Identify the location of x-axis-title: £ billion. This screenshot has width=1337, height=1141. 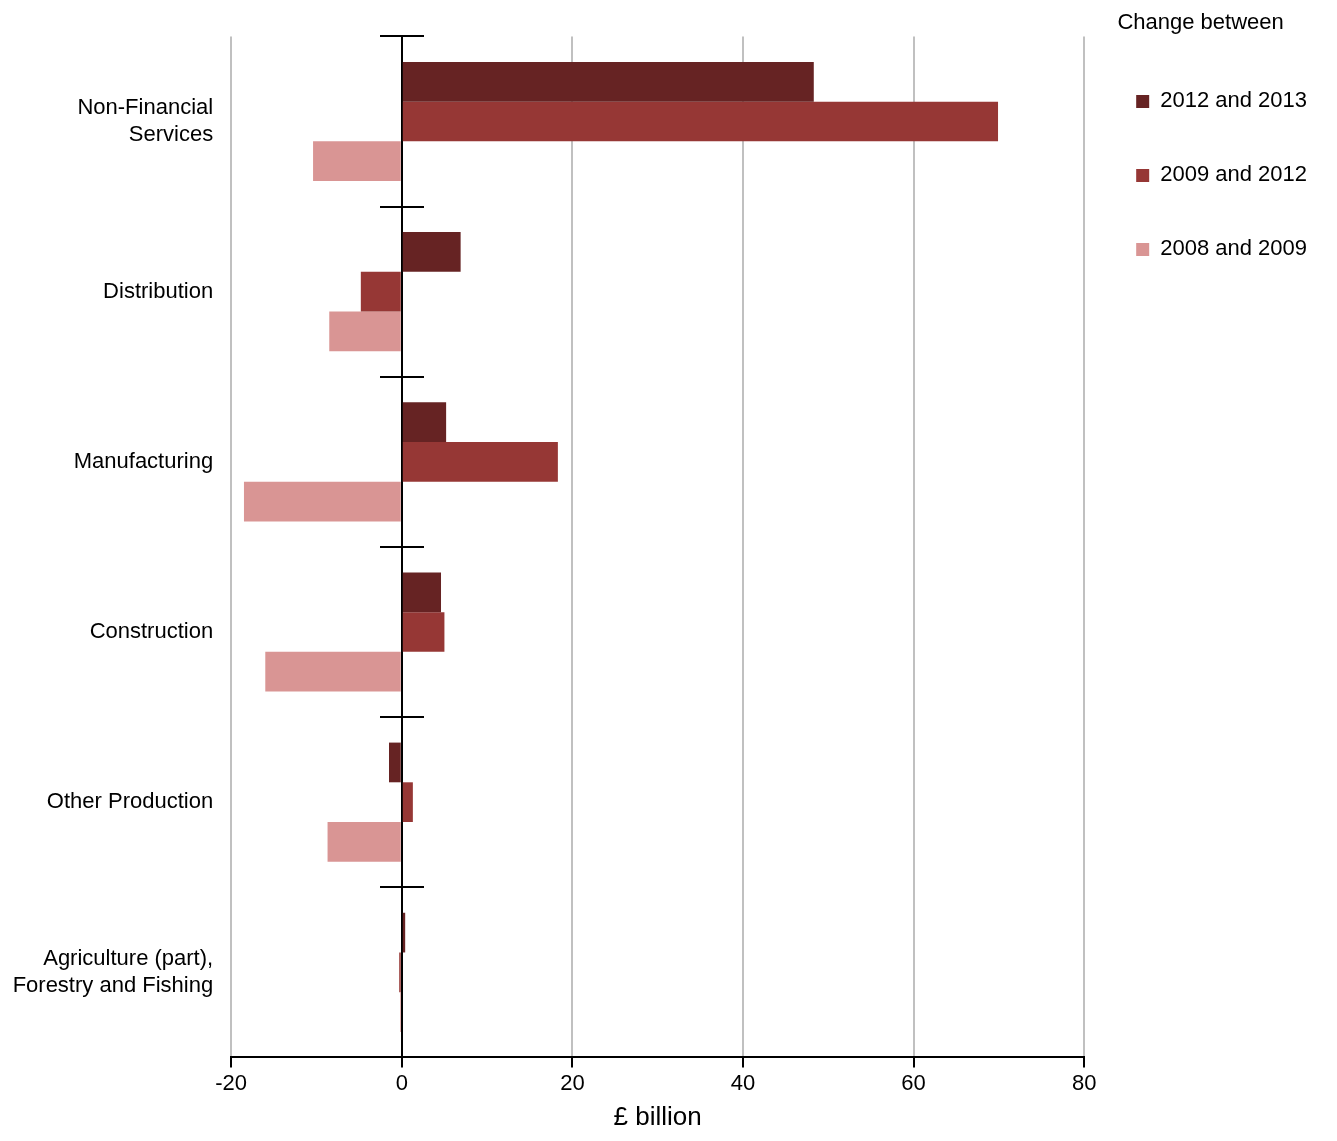
(657, 1115).